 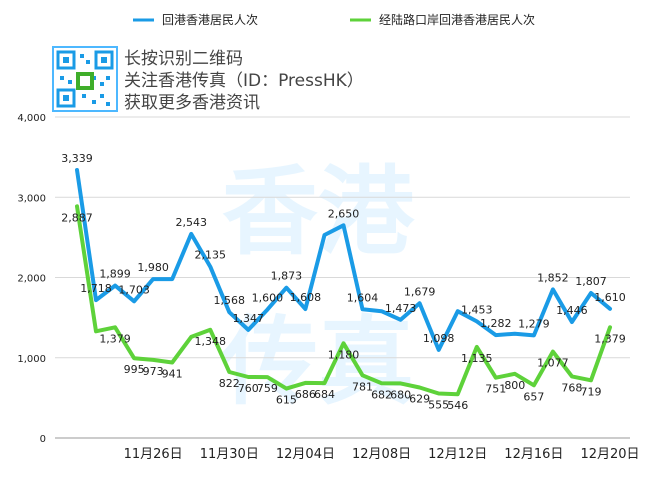 What do you see at coordinates (287, 276) in the screenshot?
I see `series-1-label-11: 1,873` at bounding box center [287, 276].